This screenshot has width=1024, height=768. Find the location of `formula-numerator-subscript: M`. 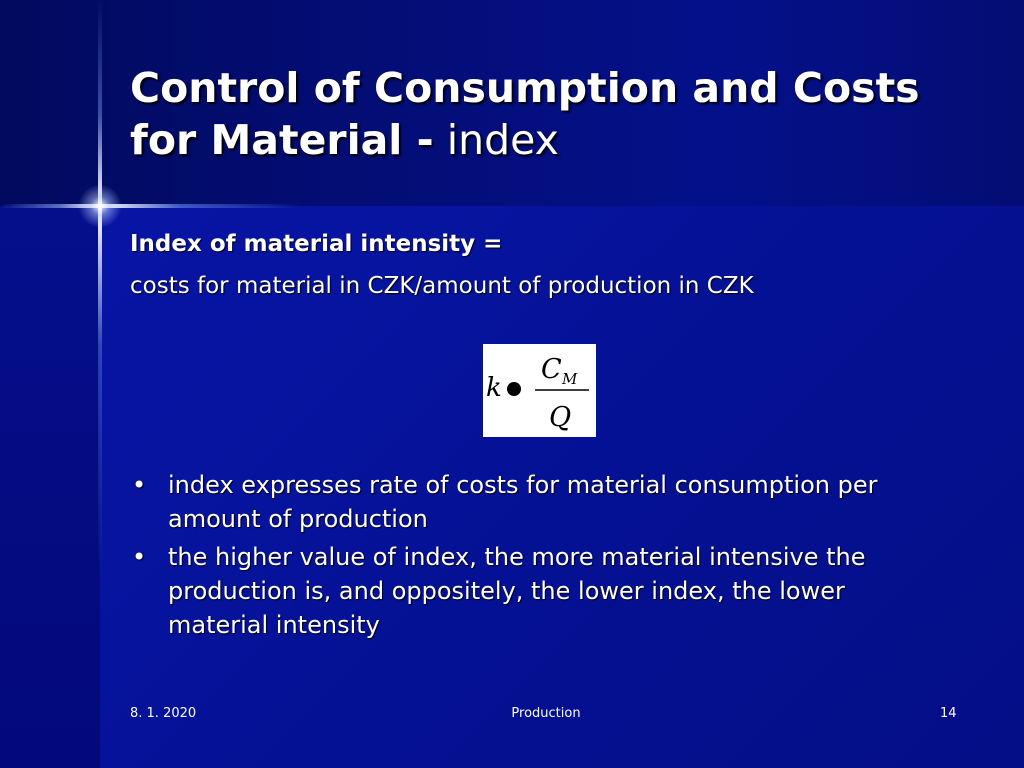

formula-numerator-subscript: M is located at coordinates (569, 379).